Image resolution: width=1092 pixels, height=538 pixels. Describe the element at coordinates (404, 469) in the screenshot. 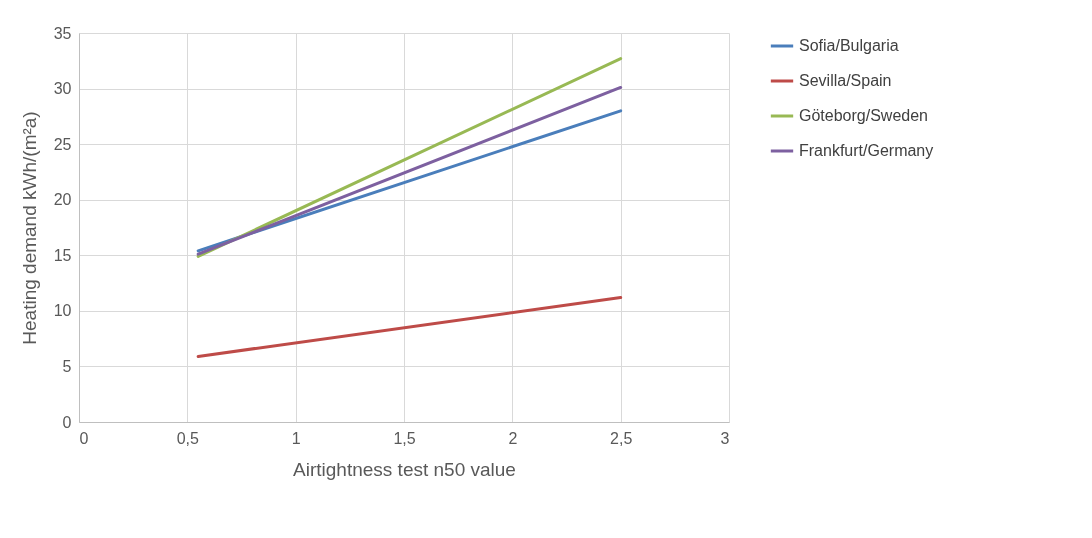

I see `x-axis-title: Airtightness test n50 value` at that location.